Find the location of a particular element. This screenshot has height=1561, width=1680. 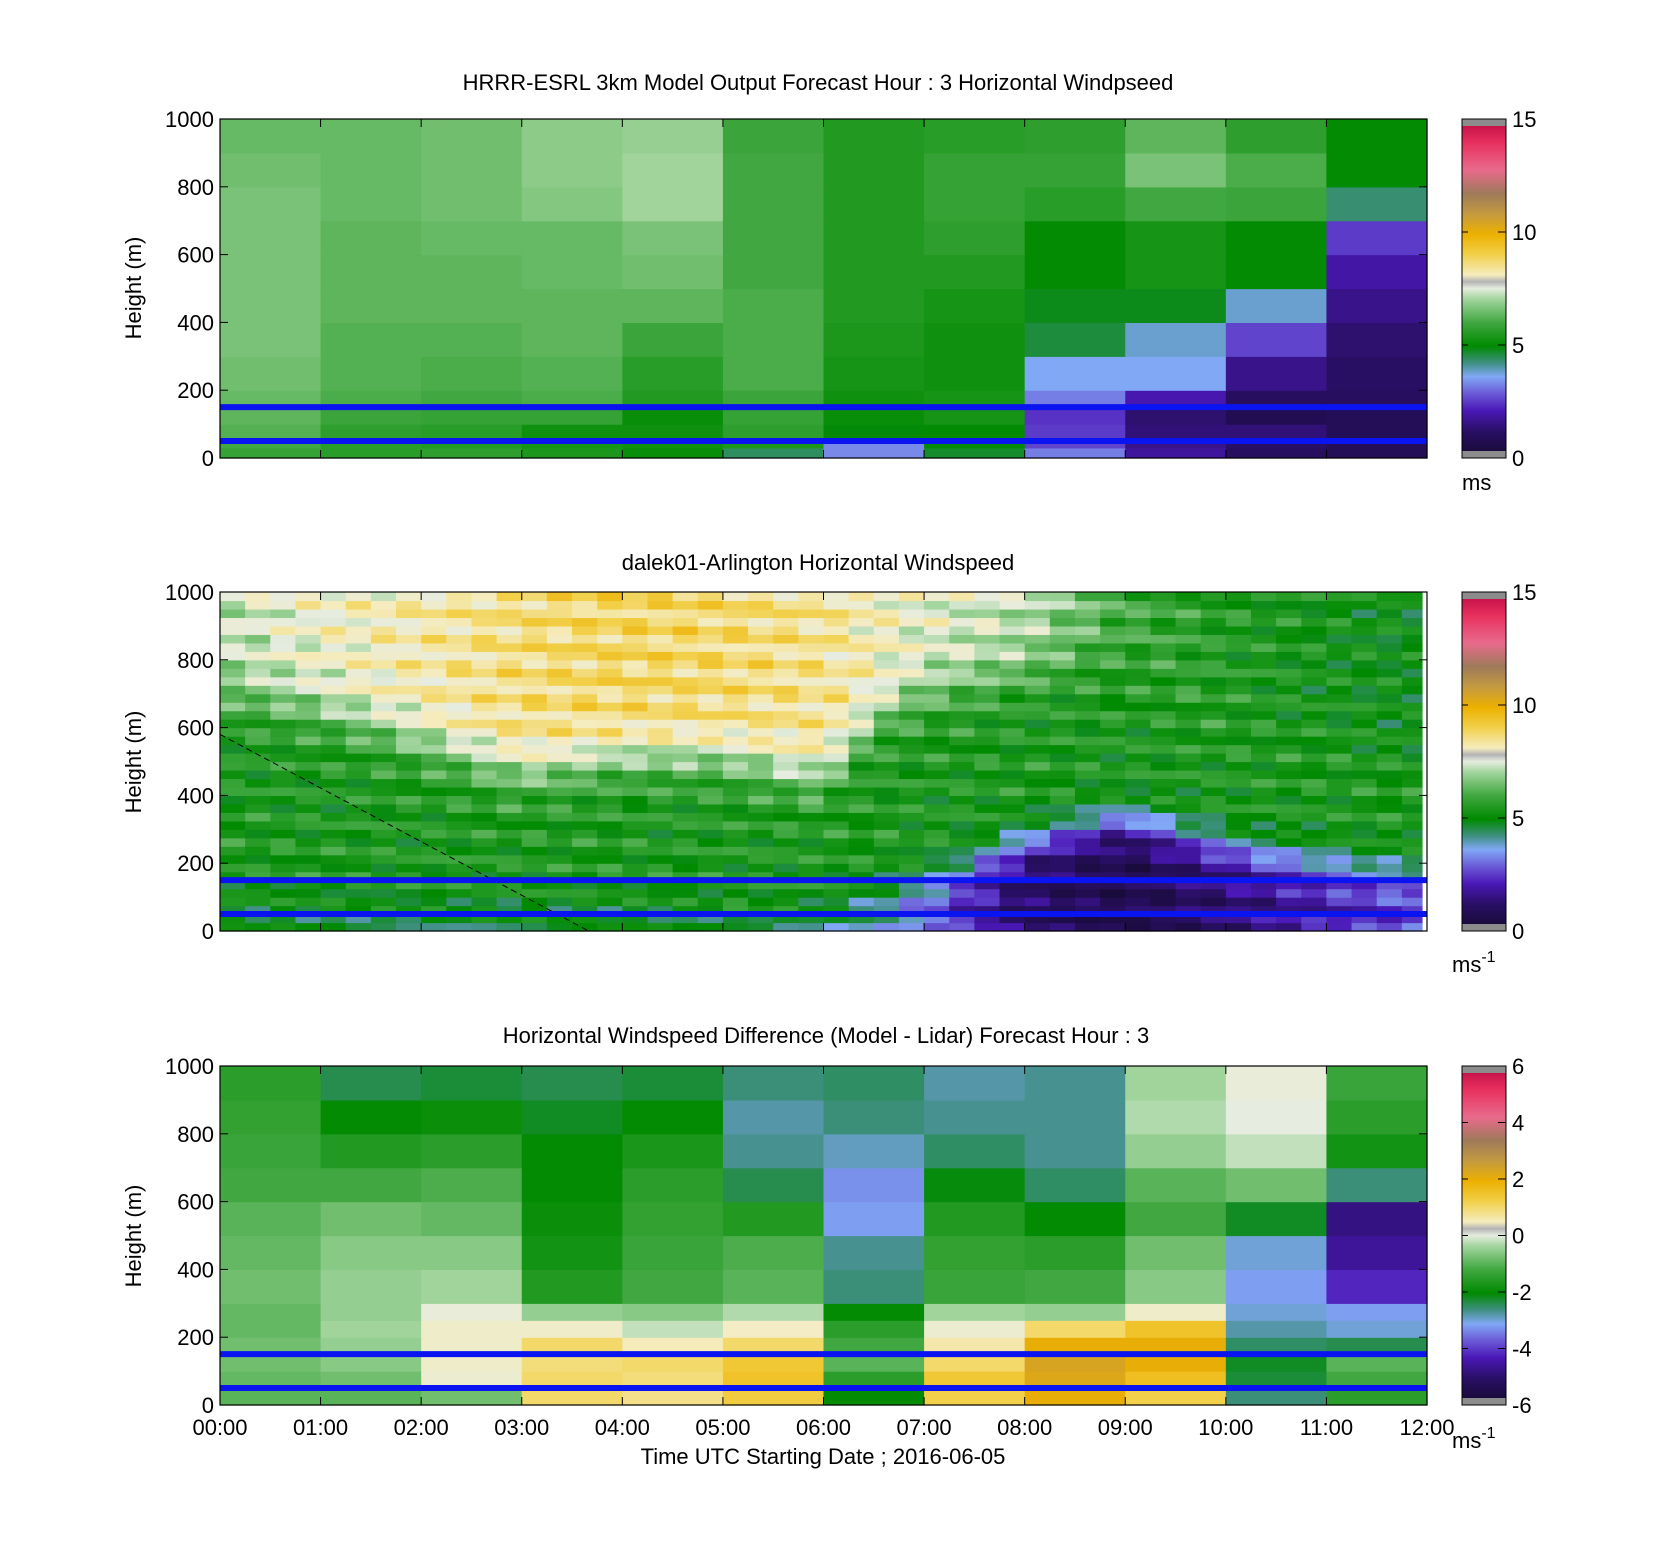

x-tick-label: 03:00 is located at coordinates (521, 1427).